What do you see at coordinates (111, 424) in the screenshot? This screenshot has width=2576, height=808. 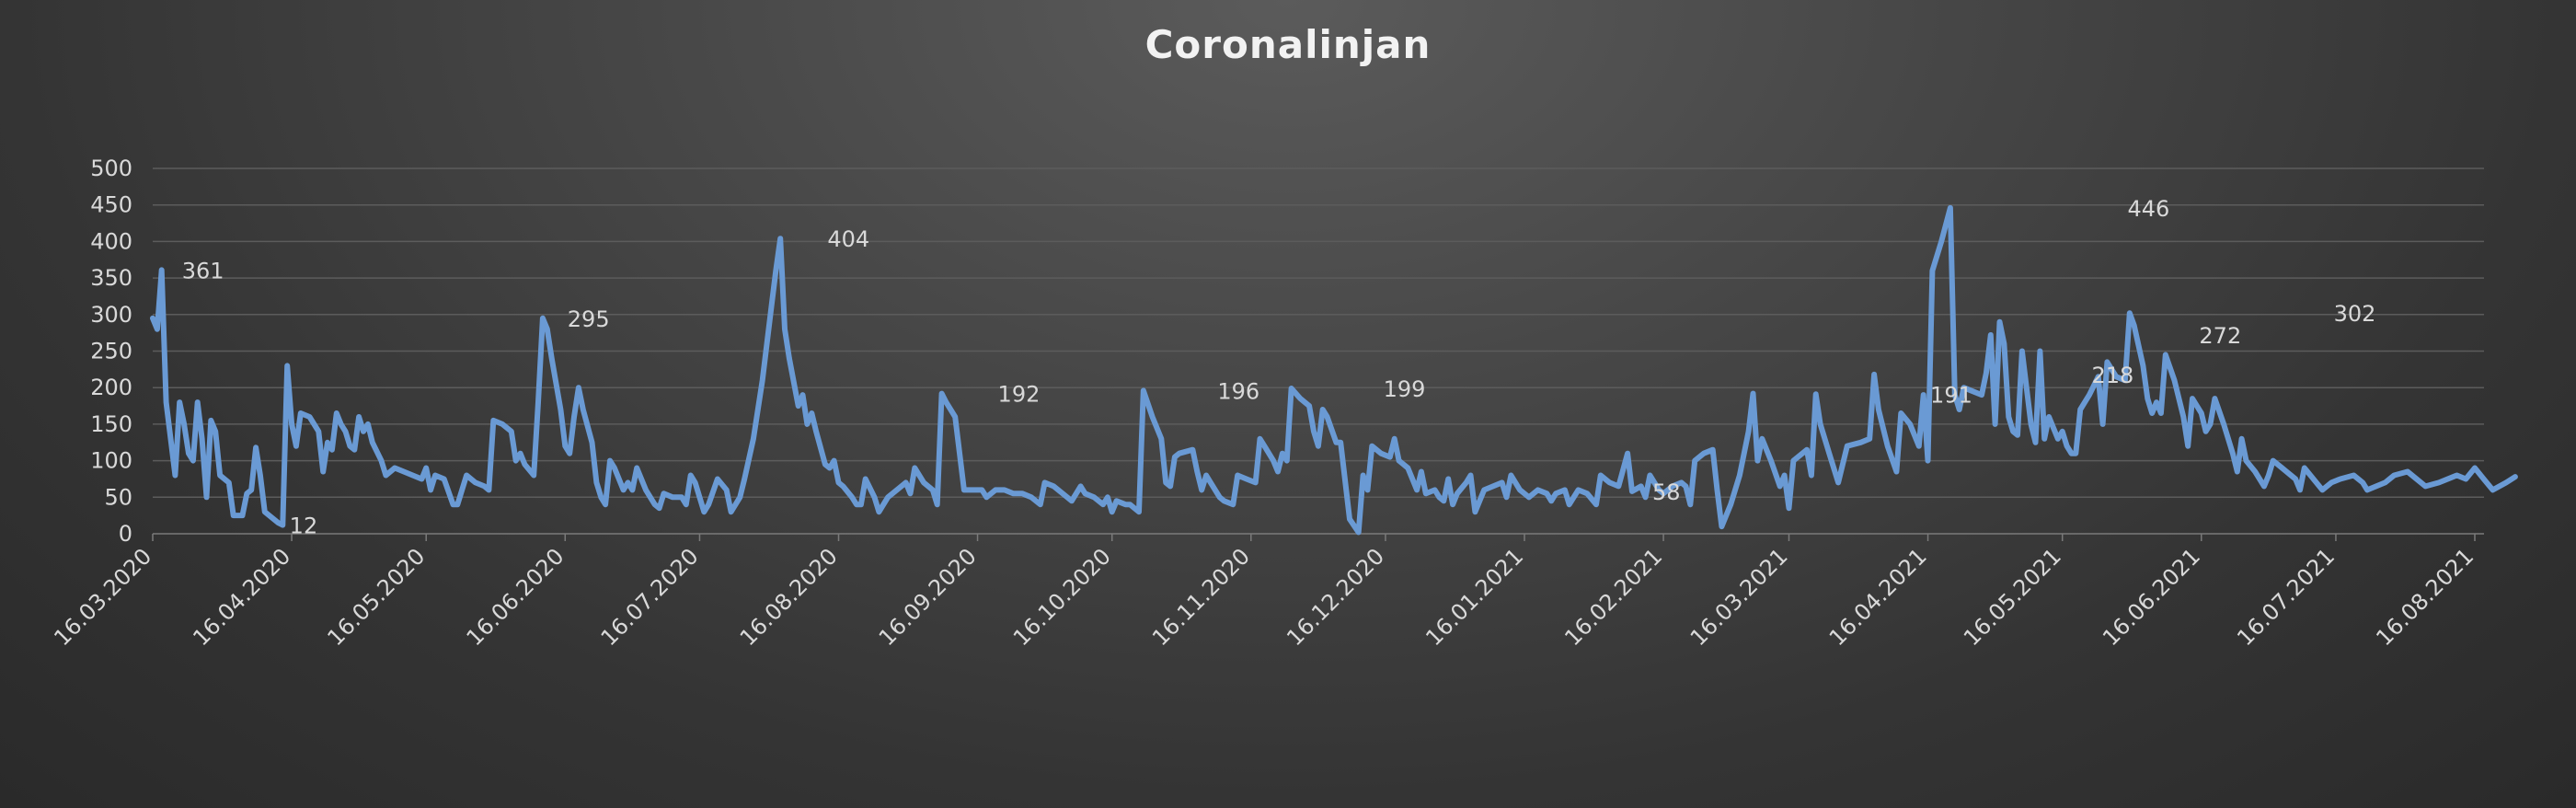 I see `y-tick-label: 150` at bounding box center [111, 424].